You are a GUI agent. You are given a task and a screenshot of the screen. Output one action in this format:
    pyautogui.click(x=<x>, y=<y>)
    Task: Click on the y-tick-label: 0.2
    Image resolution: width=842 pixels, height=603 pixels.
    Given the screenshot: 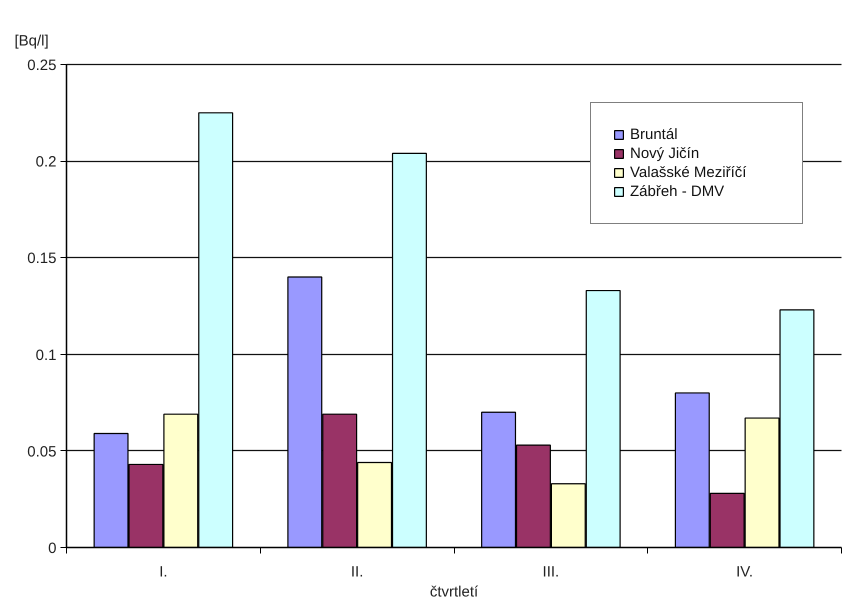 What is the action you would take?
    pyautogui.click(x=46, y=162)
    